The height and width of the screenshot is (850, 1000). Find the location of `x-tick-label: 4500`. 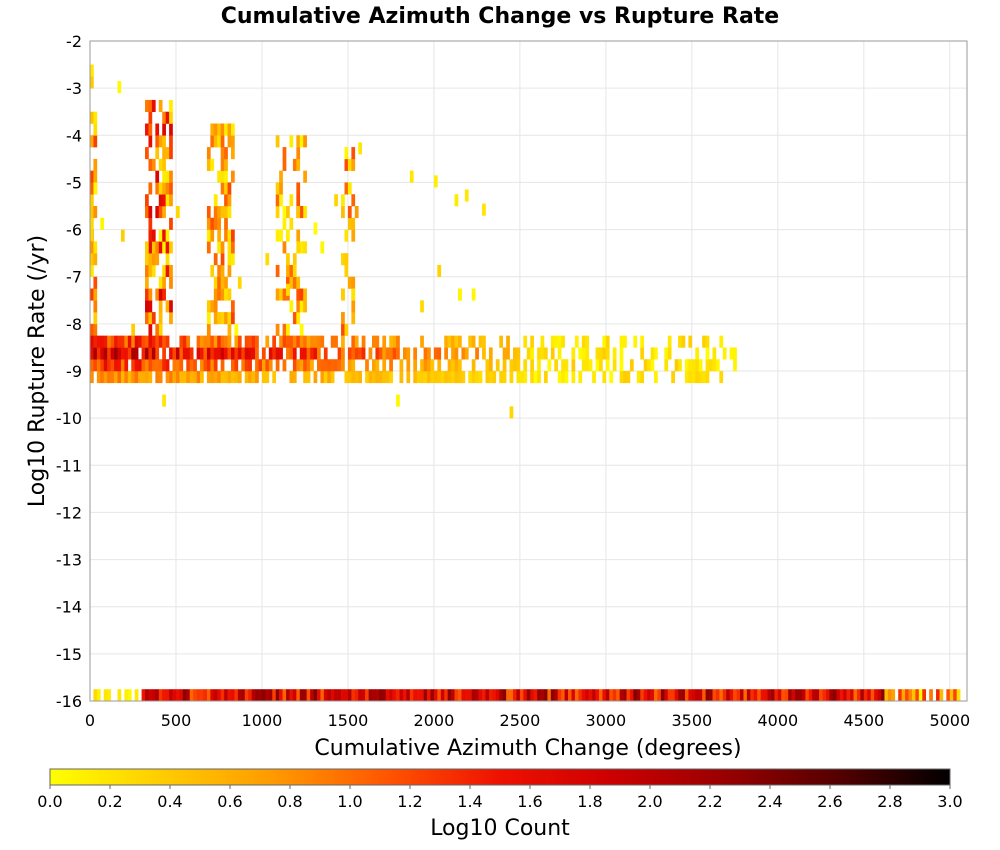

x-tick-label: 4500 is located at coordinates (863, 720).